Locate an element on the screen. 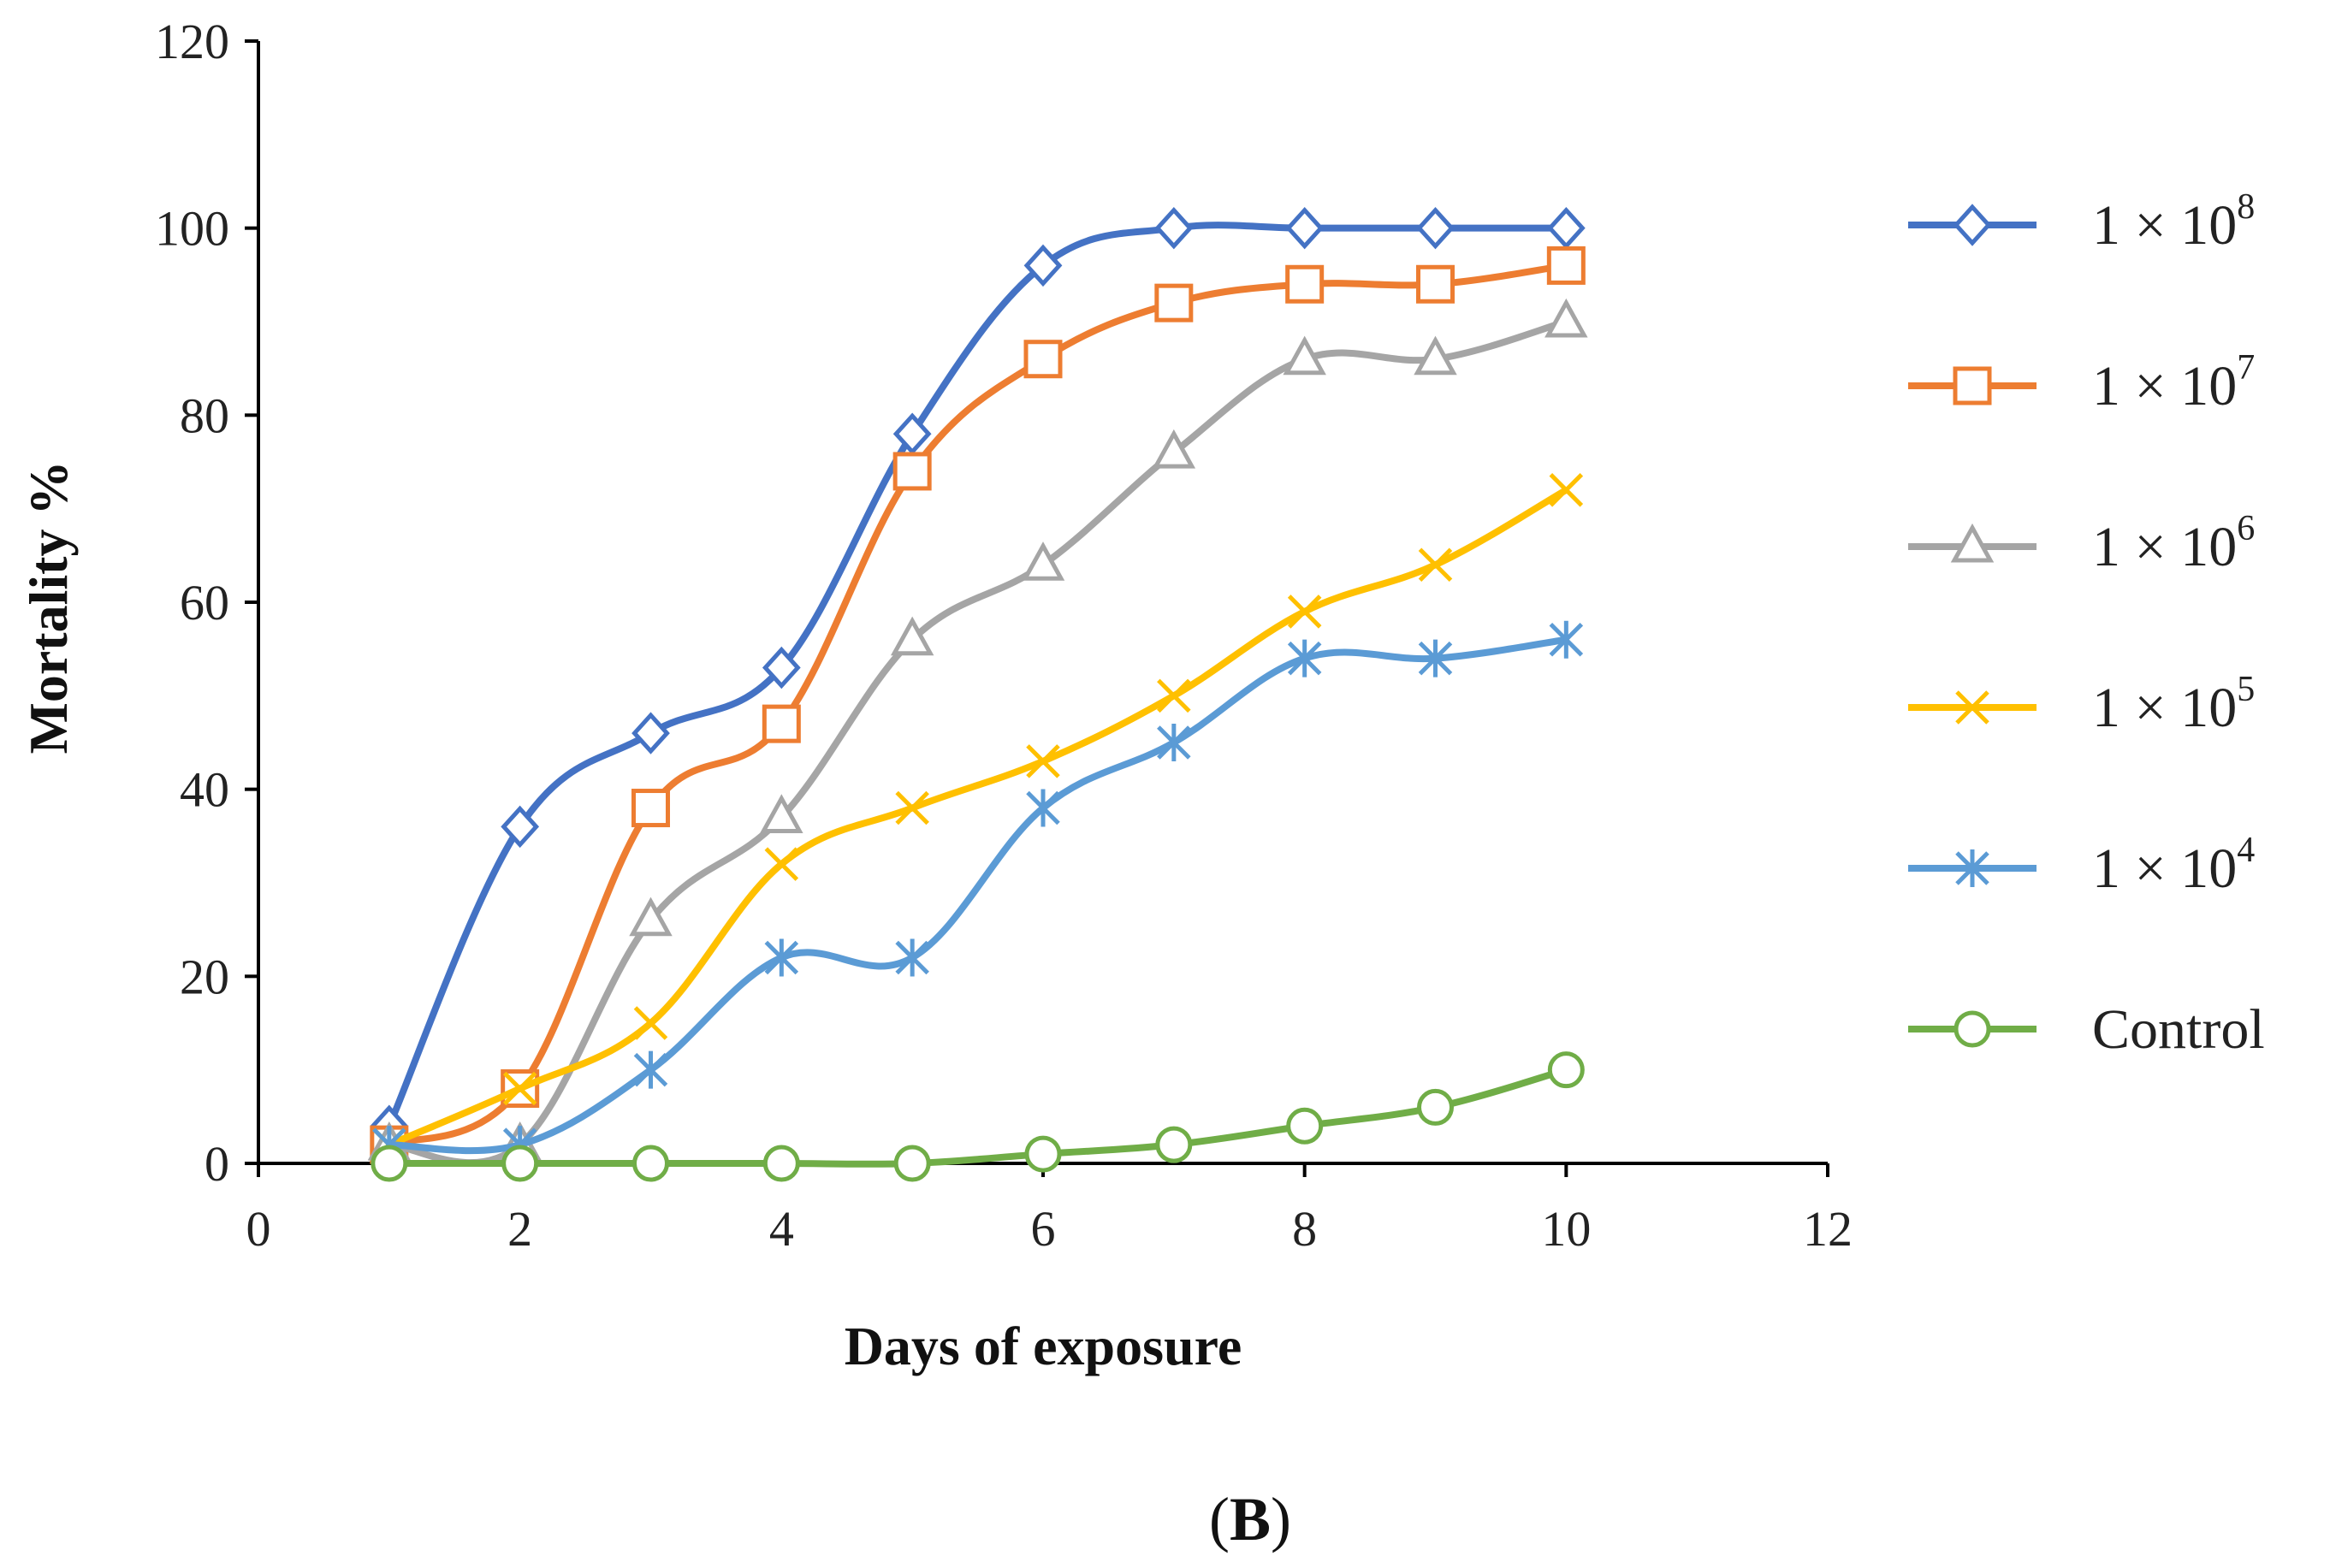 The width and height of the screenshot is (2330, 1568). legend-label: Control is located at coordinates (2178, 1029).